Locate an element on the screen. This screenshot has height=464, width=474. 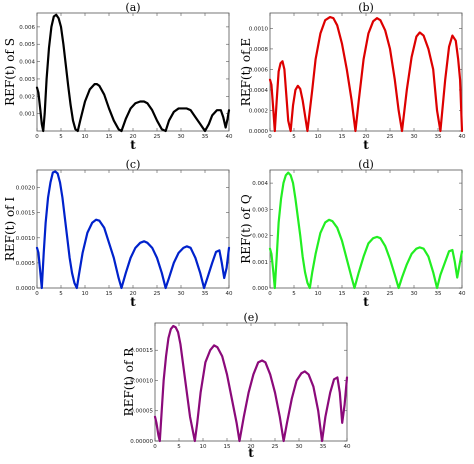
y-axis-label: REF(t) of S is located at coordinates (10, 72).